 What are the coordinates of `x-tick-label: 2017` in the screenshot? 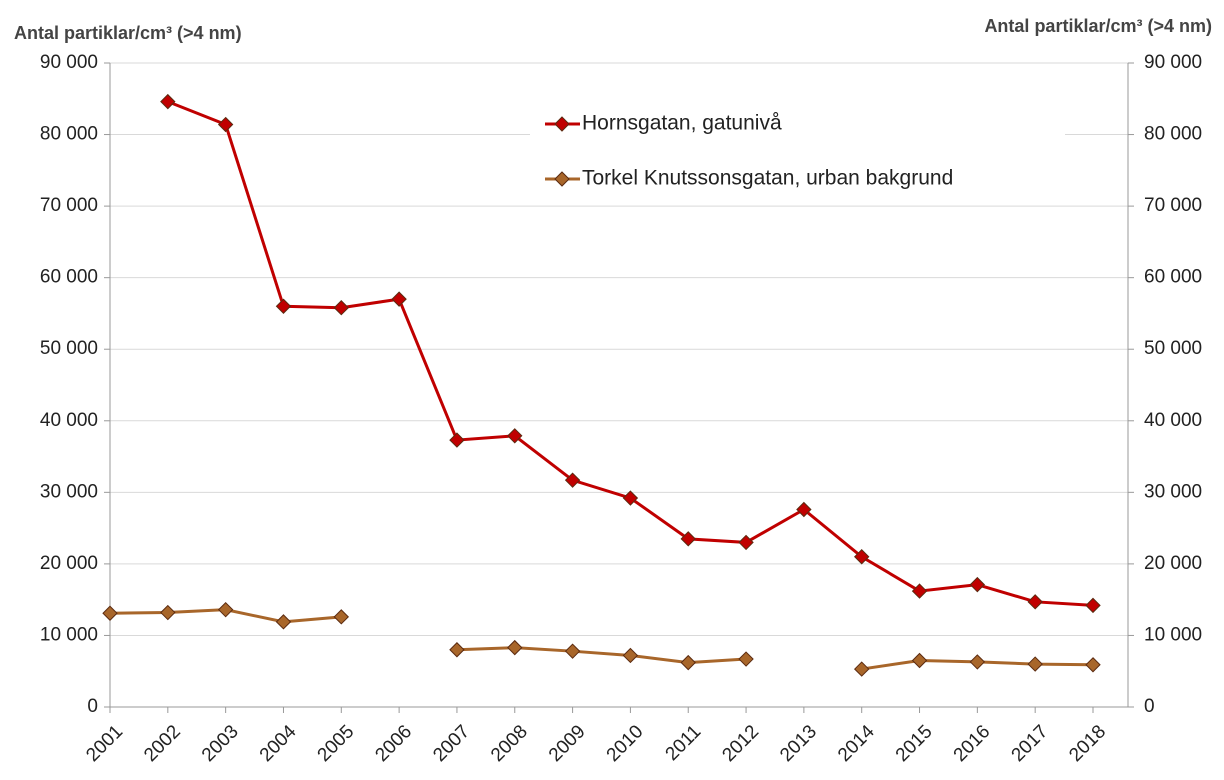 It's located at (1030, 743).